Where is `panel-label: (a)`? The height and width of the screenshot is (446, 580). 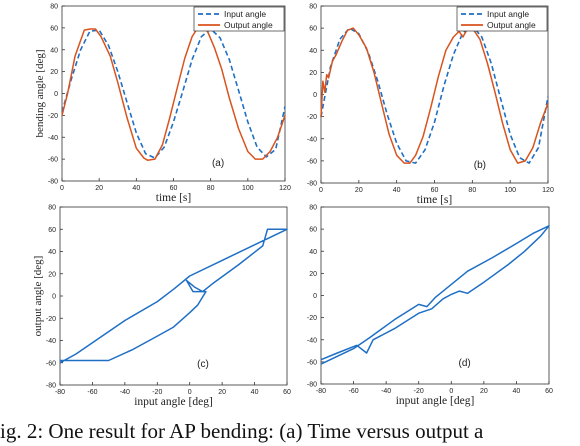
panel-label: (a) is located at coordinates (218, 163).